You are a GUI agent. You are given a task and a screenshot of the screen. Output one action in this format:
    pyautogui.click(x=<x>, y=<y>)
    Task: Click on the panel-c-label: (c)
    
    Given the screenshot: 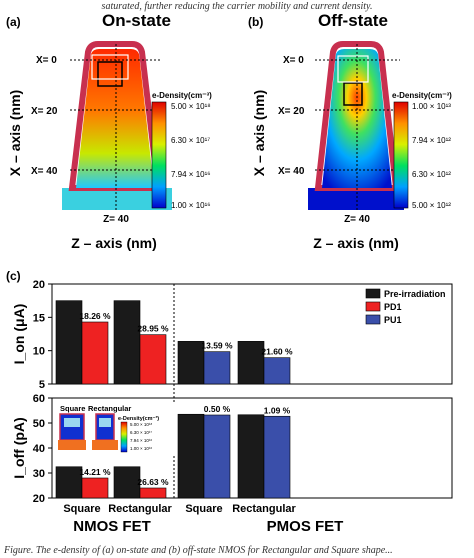 What is the action you would take?
    pyautogui.click(x=13, y=276)
    